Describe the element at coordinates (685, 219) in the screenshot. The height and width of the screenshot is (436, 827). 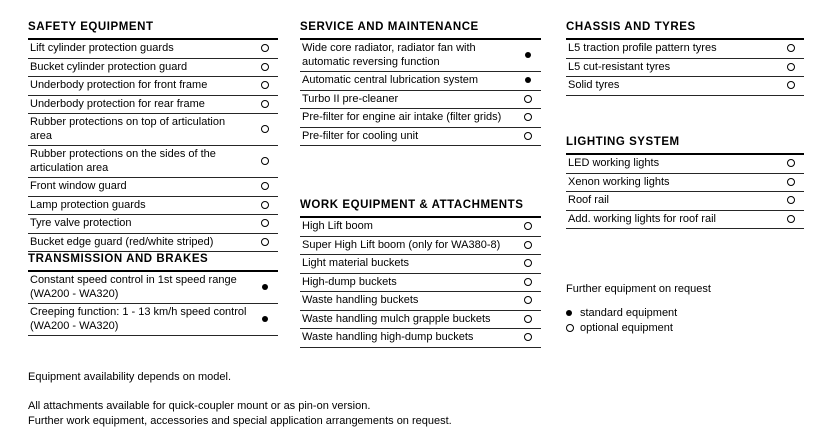
I see `table-row: Add. working lights for roof rail` at that location.